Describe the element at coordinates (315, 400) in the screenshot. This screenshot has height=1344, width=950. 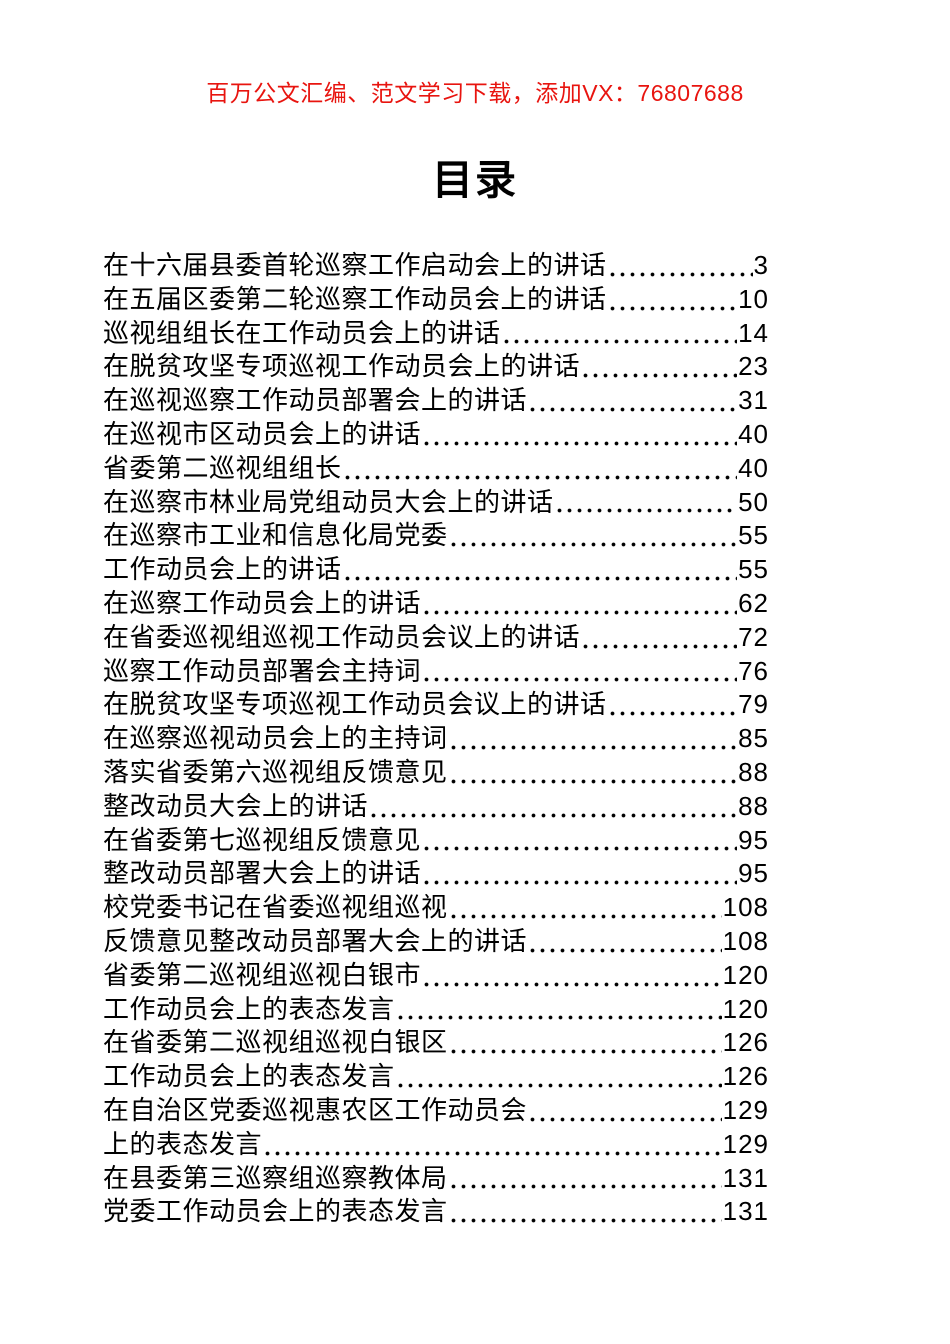
I see `toc-entry-title: 在巡视巡察工作动员部署会上的讲话` at that location.